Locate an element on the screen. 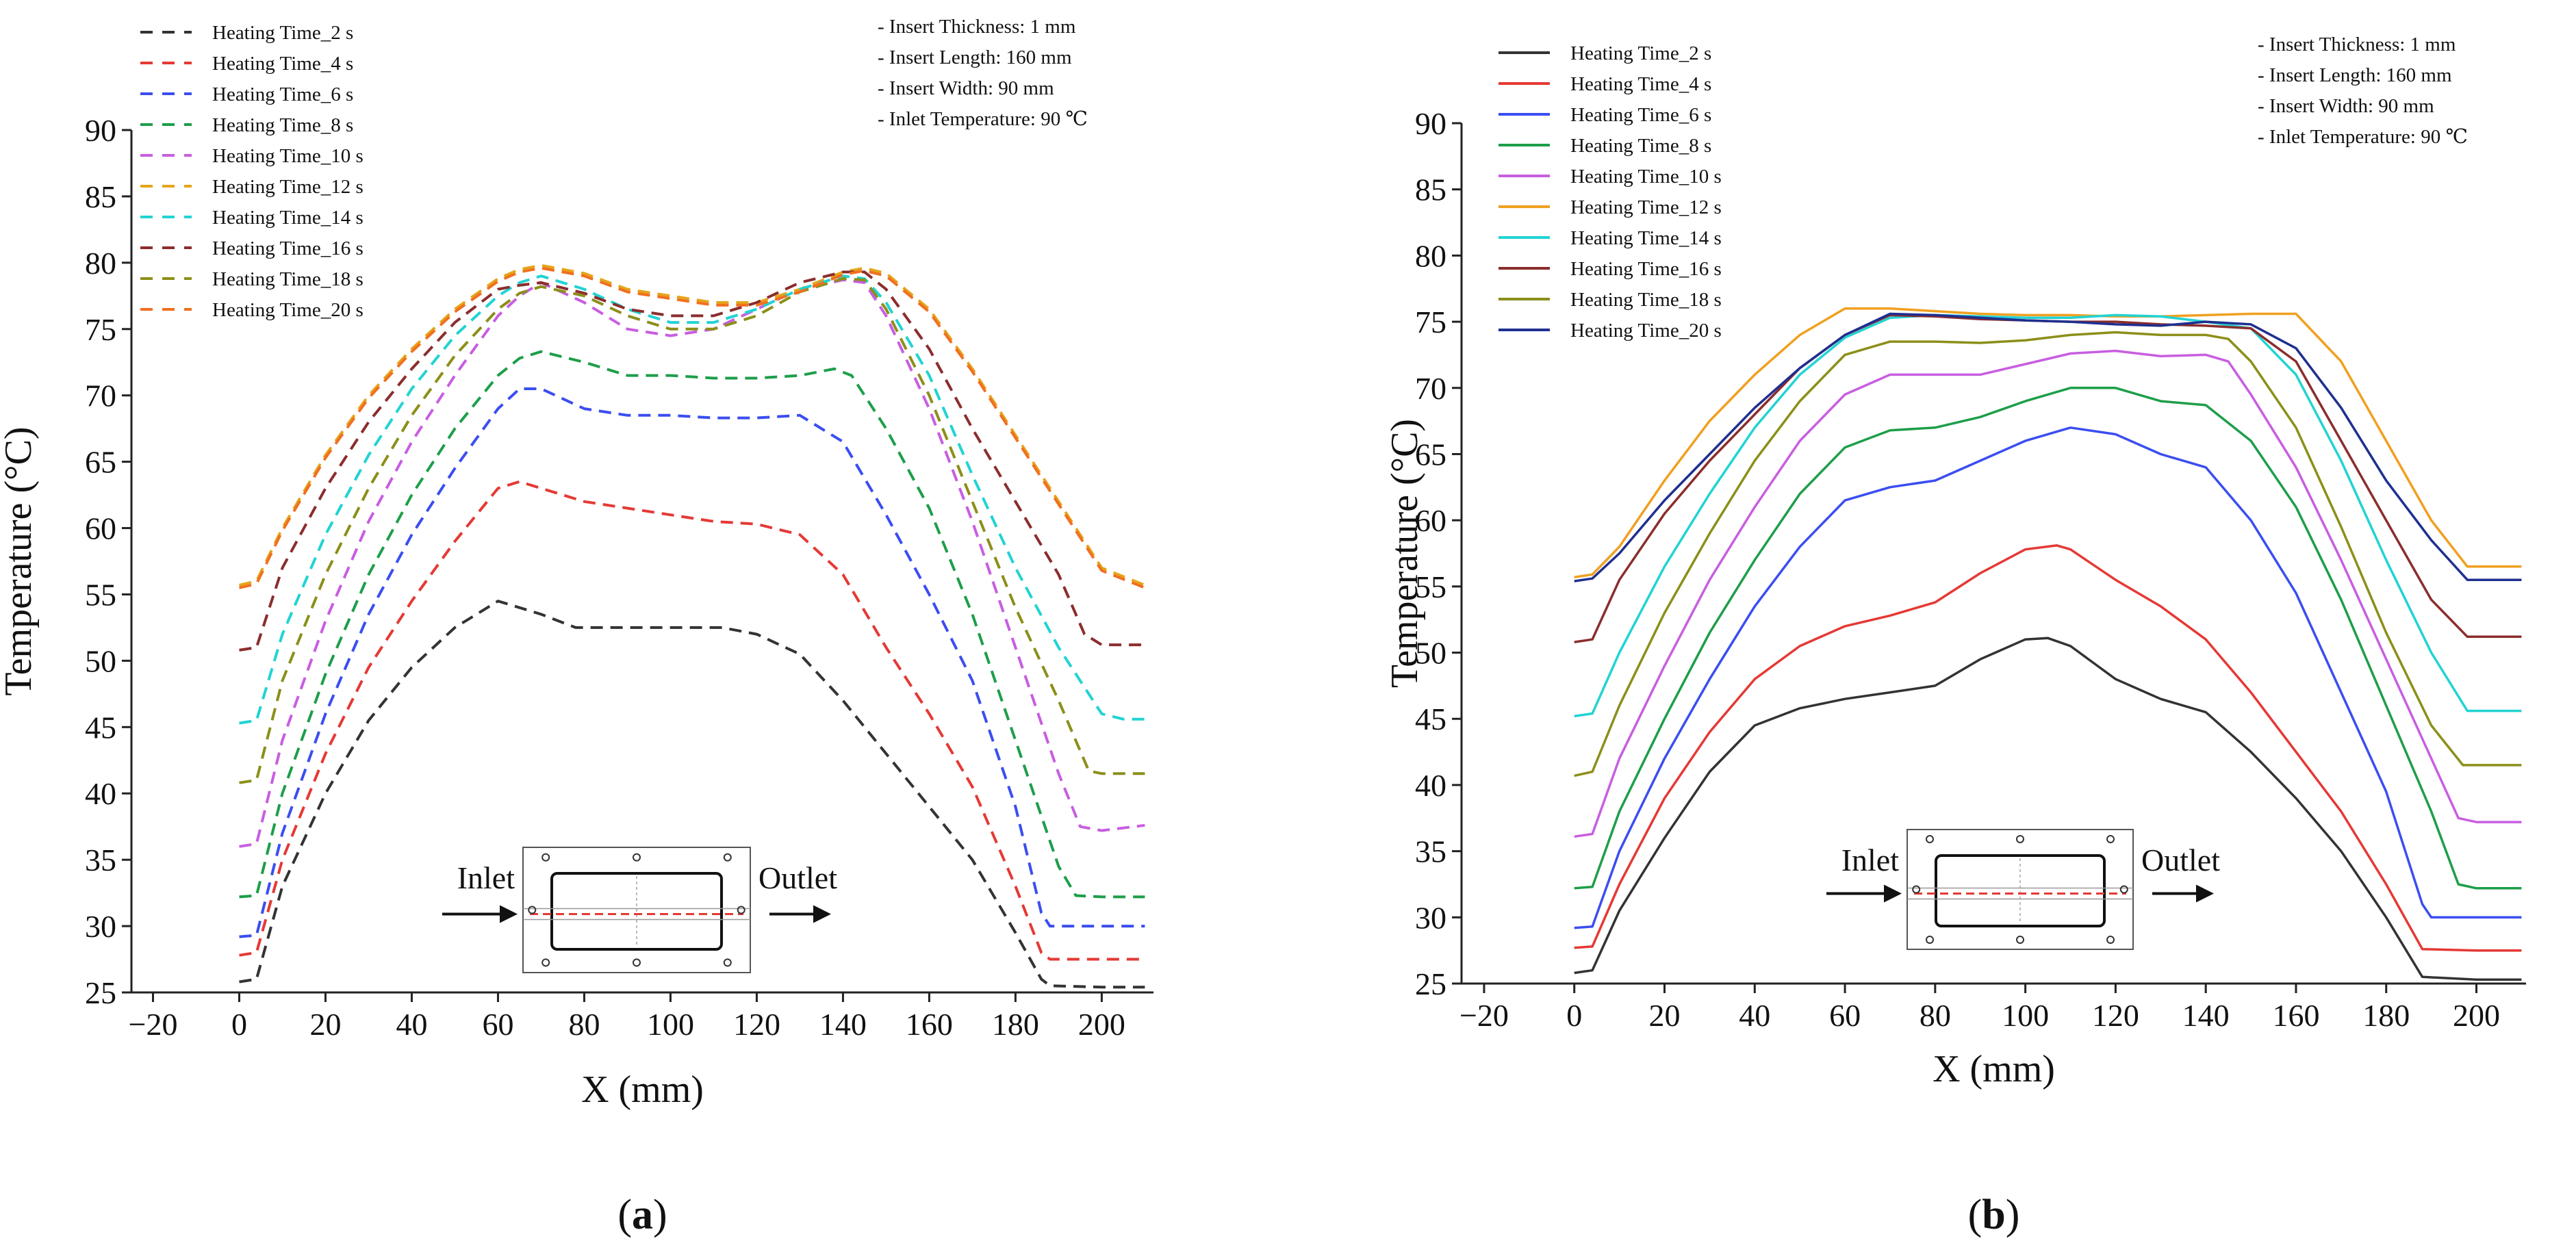 The height and width of the screenshot is (1258, 2576). y-tick-label: 35 is located at coordinates (100, 860).